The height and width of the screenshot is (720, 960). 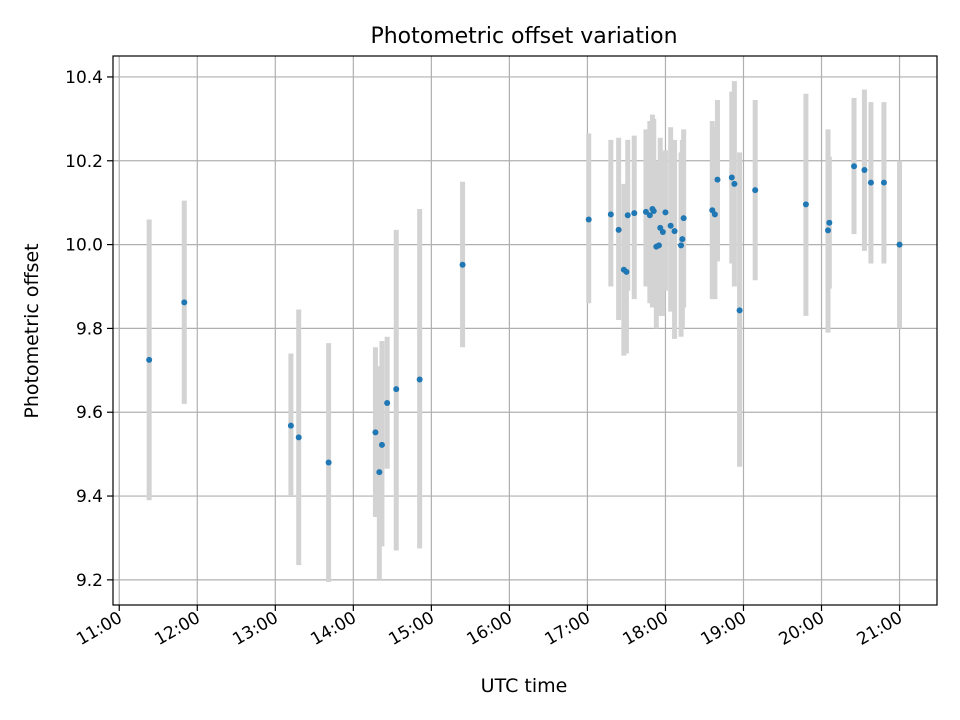 I want to click on y-tick-label: 10.0, so click(x=84, y=246).